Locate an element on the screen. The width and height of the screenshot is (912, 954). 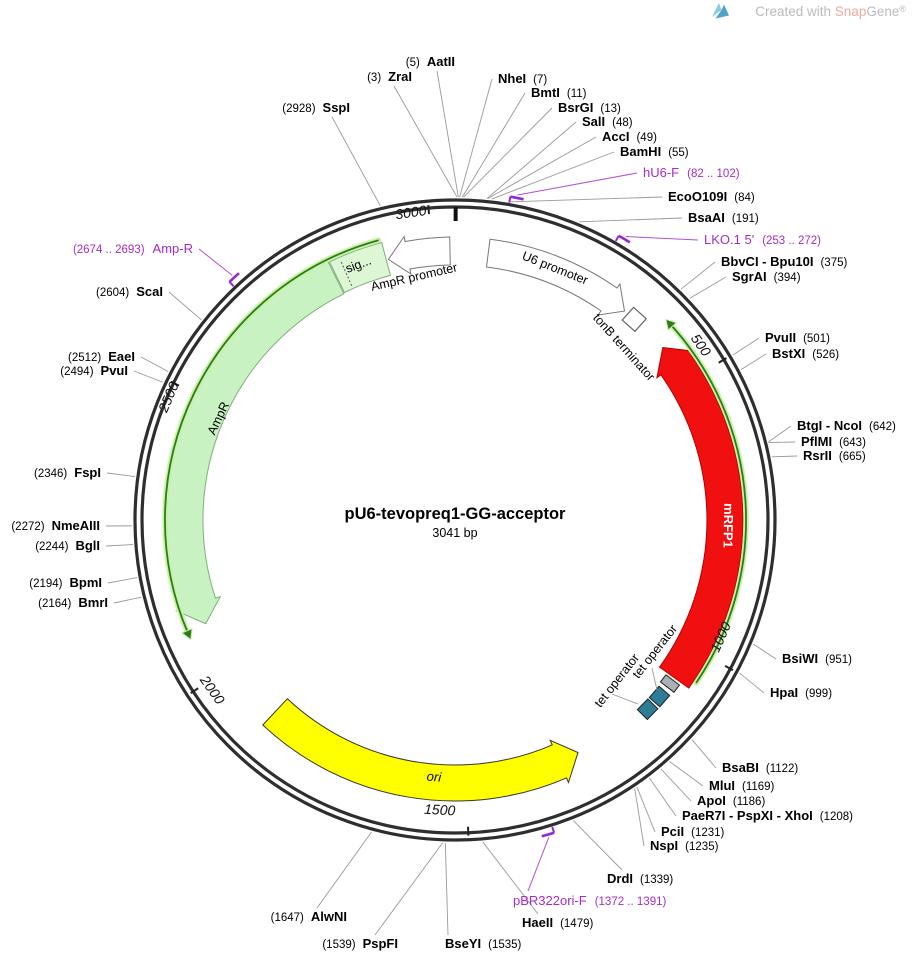
site-label-aatii: (5) AatII is located at coordinates (430, 61).